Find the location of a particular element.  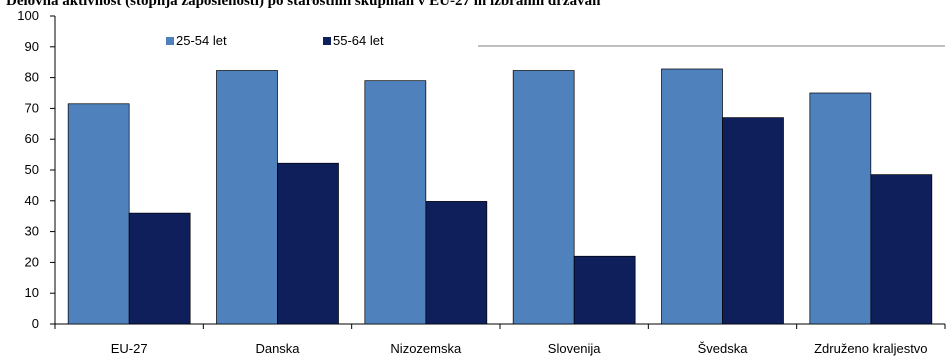

y-tick-label: 70 is located at coordinates (32, 107).